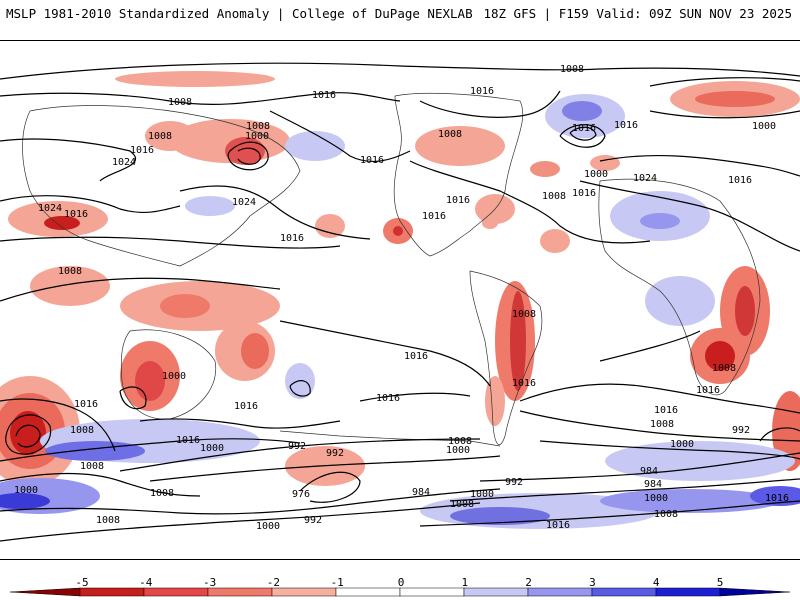 The height and width of the screenshot is (600, 800). What do you see at coordinates (401, 582) in the screenshot?
I see `colorbar-tick-label: 0` at bounding box center [401, 582].